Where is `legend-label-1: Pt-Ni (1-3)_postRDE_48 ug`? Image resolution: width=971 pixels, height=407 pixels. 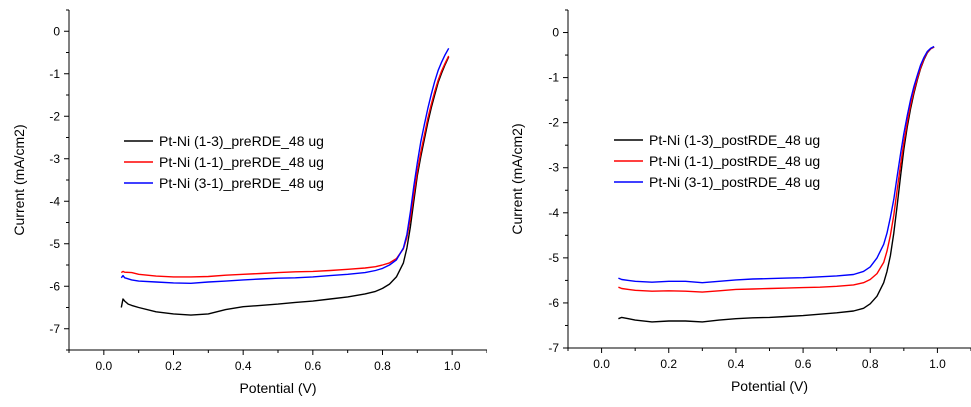 legend-label-1: Pt-Ni (1-3)_postRDE_48 ug is located at coordinates (734, 140).